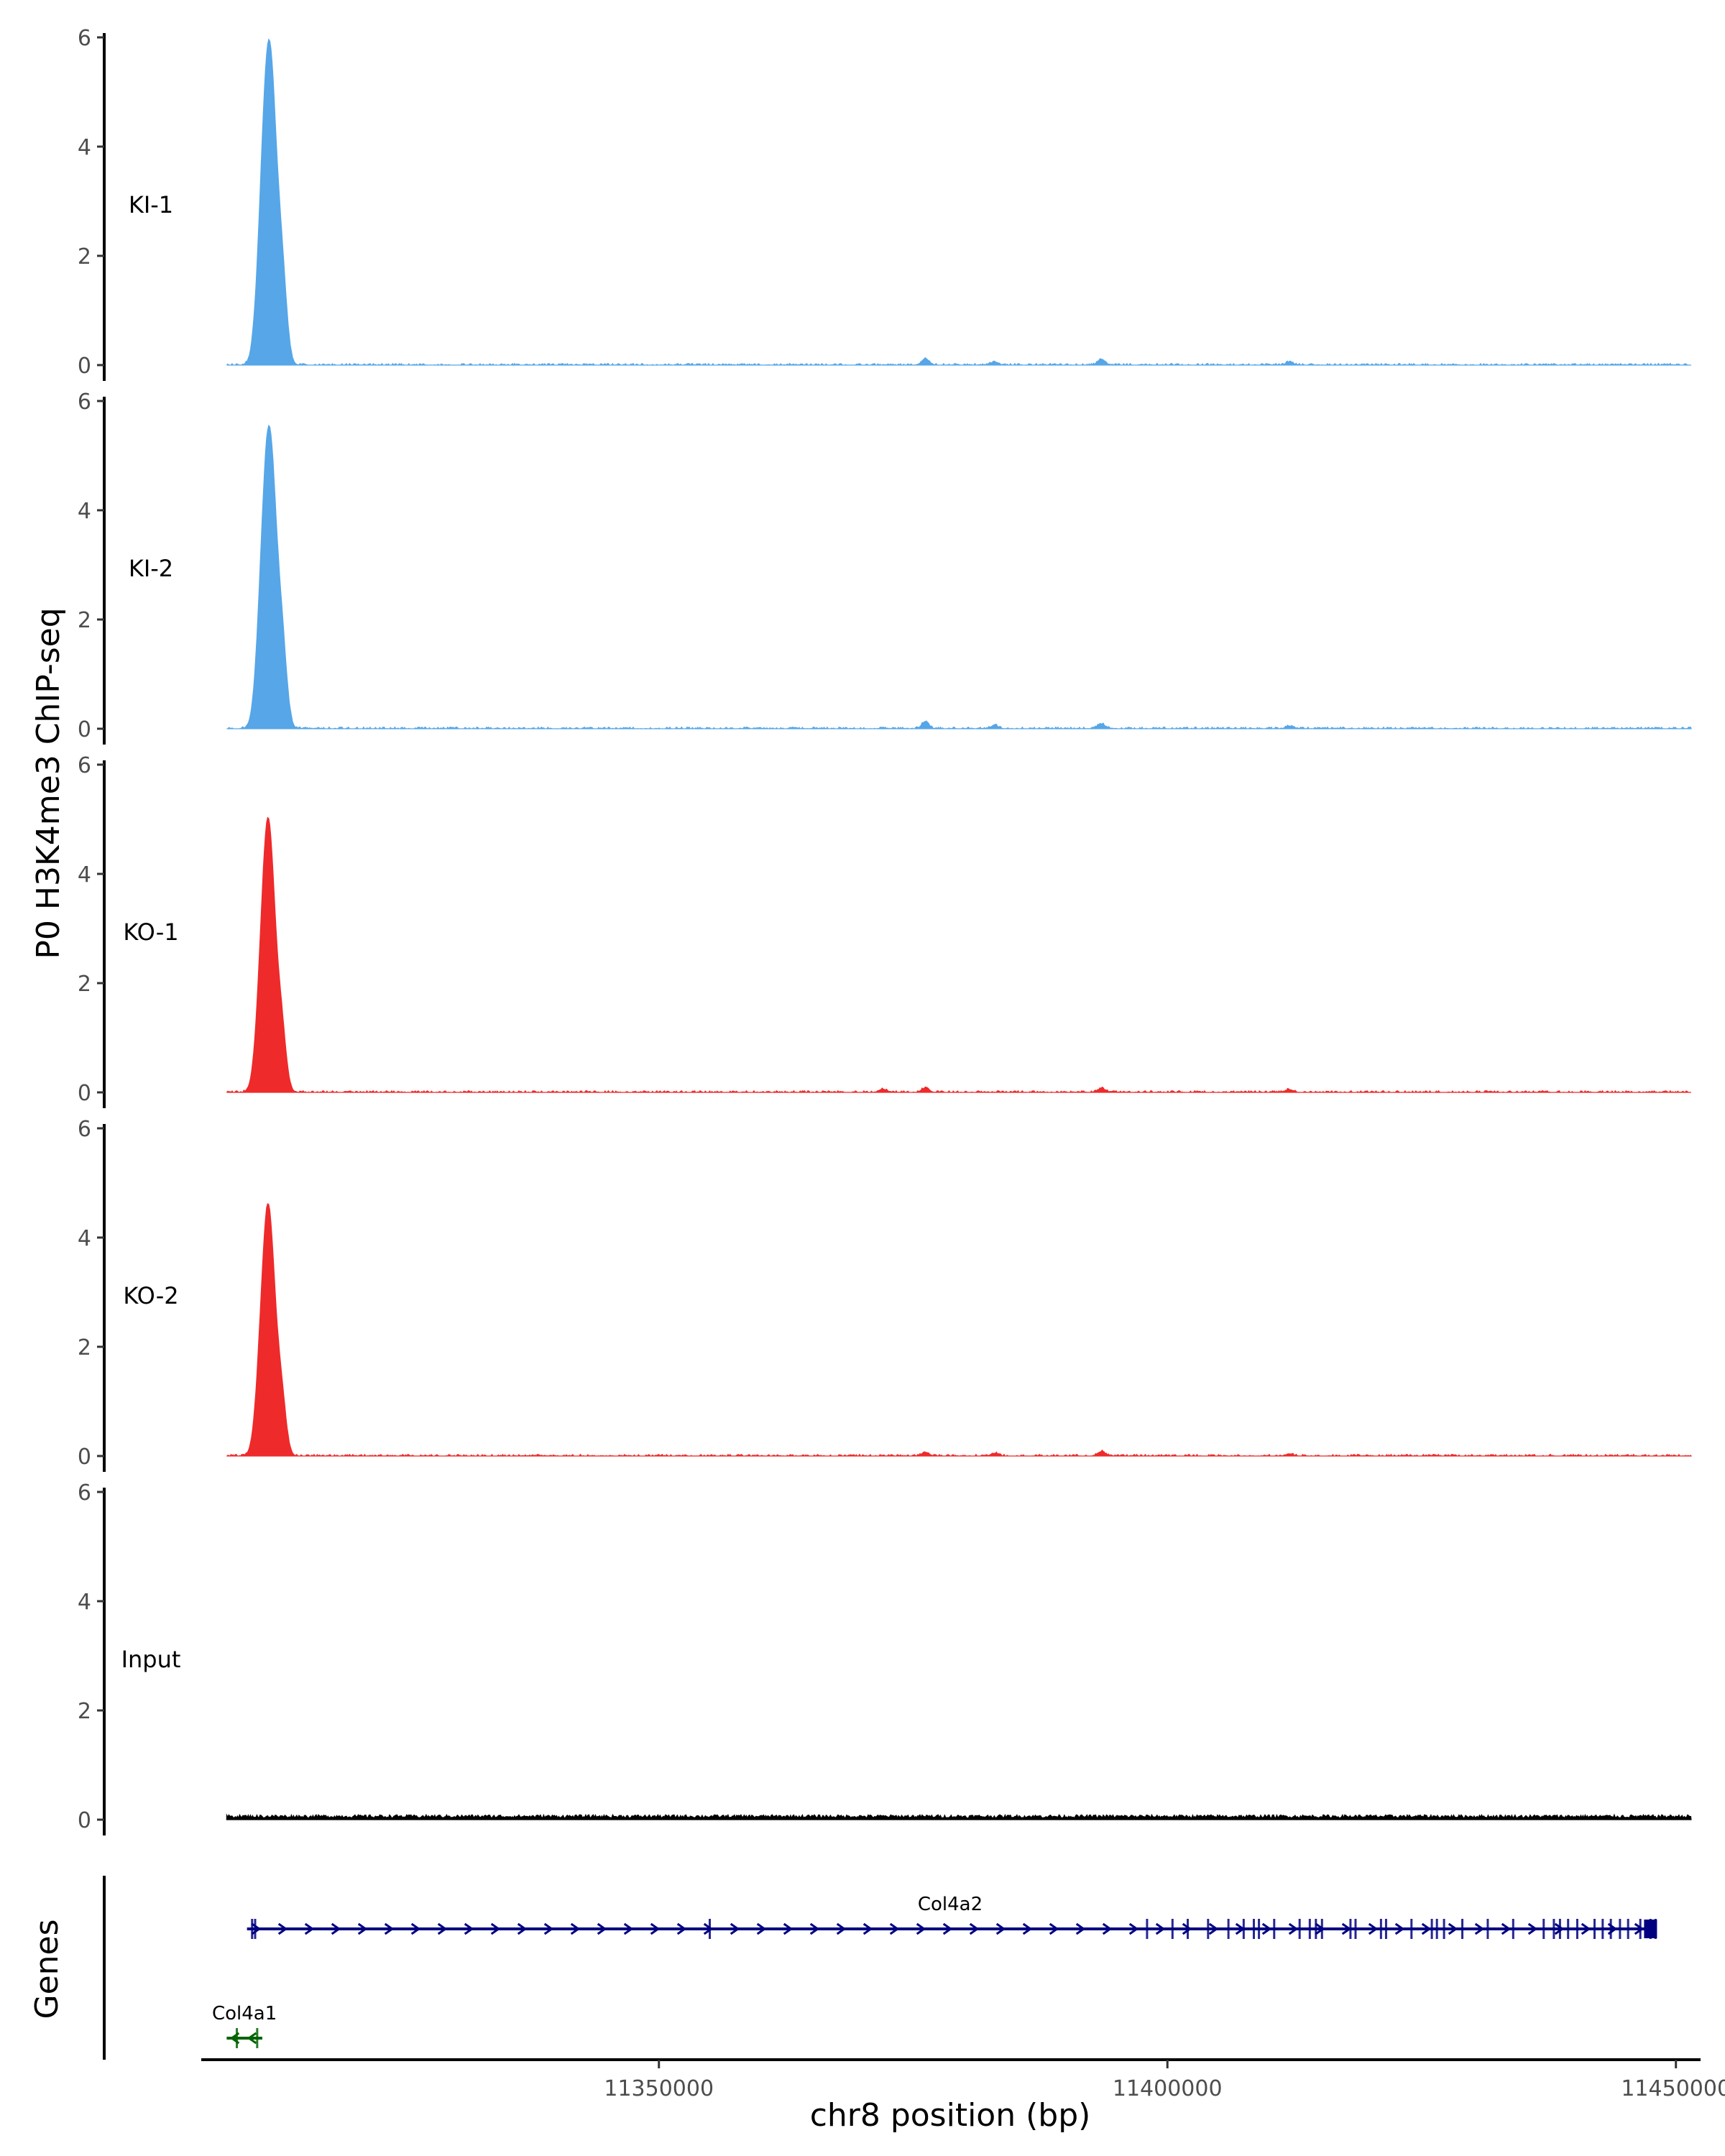  Describe the element at coordinates (963, 2079) in the screenshot. I see `x-axis: 11350000 11400000 11450000` at that location.